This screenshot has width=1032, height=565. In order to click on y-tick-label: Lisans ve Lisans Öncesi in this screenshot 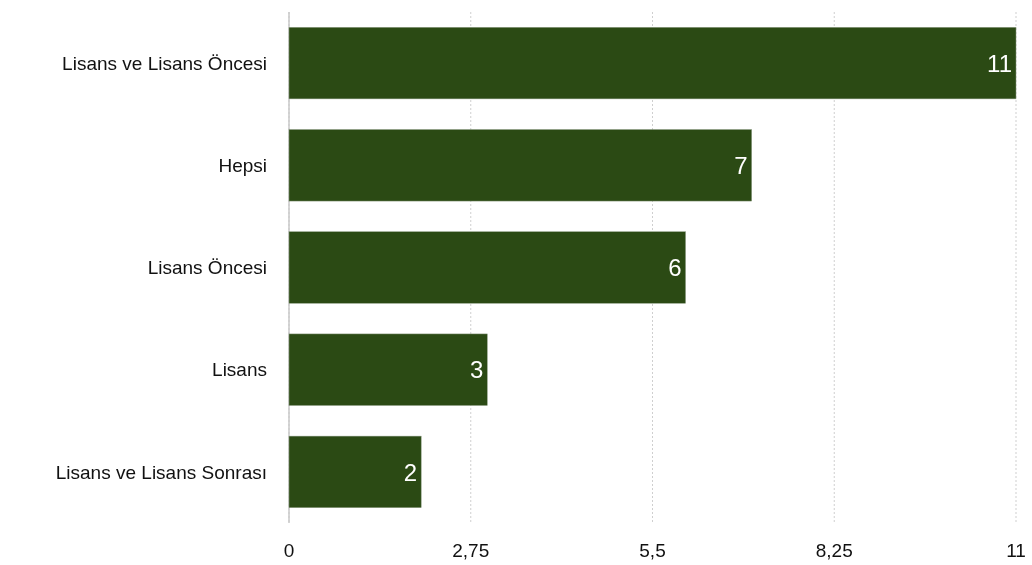, I will do `click(164, 63)`.